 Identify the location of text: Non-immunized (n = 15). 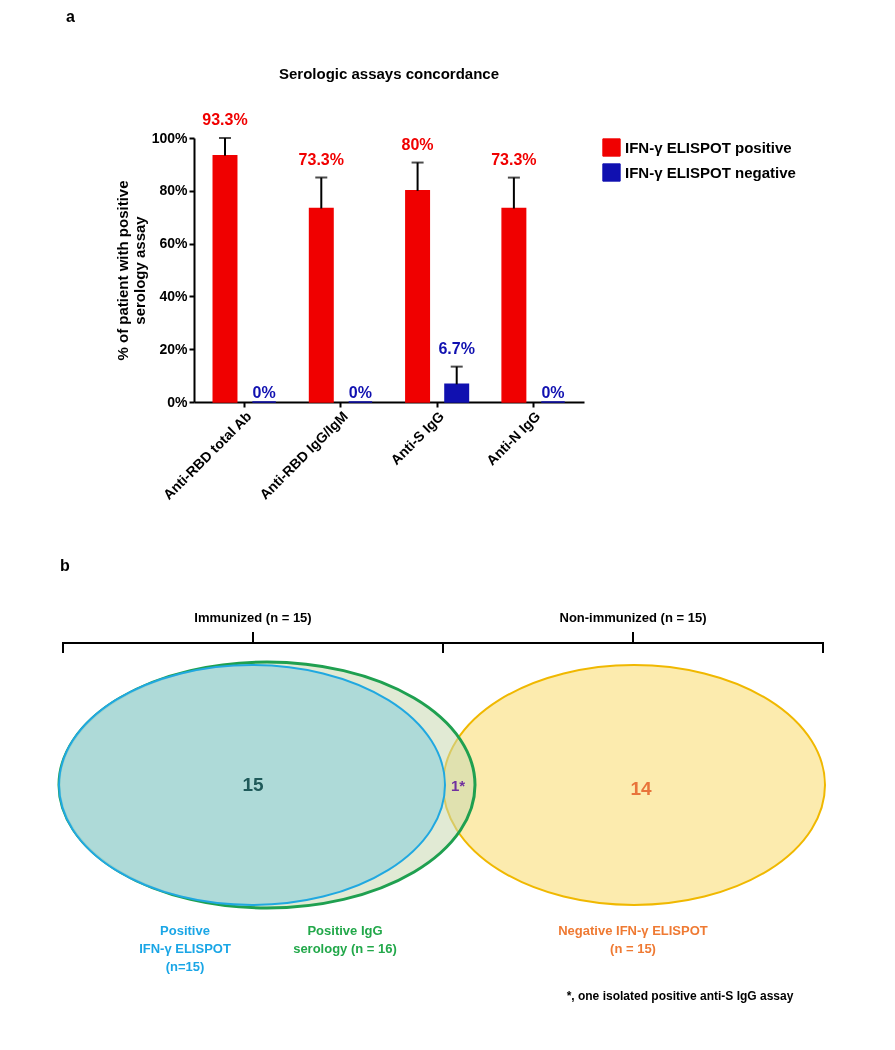
(633, 617).